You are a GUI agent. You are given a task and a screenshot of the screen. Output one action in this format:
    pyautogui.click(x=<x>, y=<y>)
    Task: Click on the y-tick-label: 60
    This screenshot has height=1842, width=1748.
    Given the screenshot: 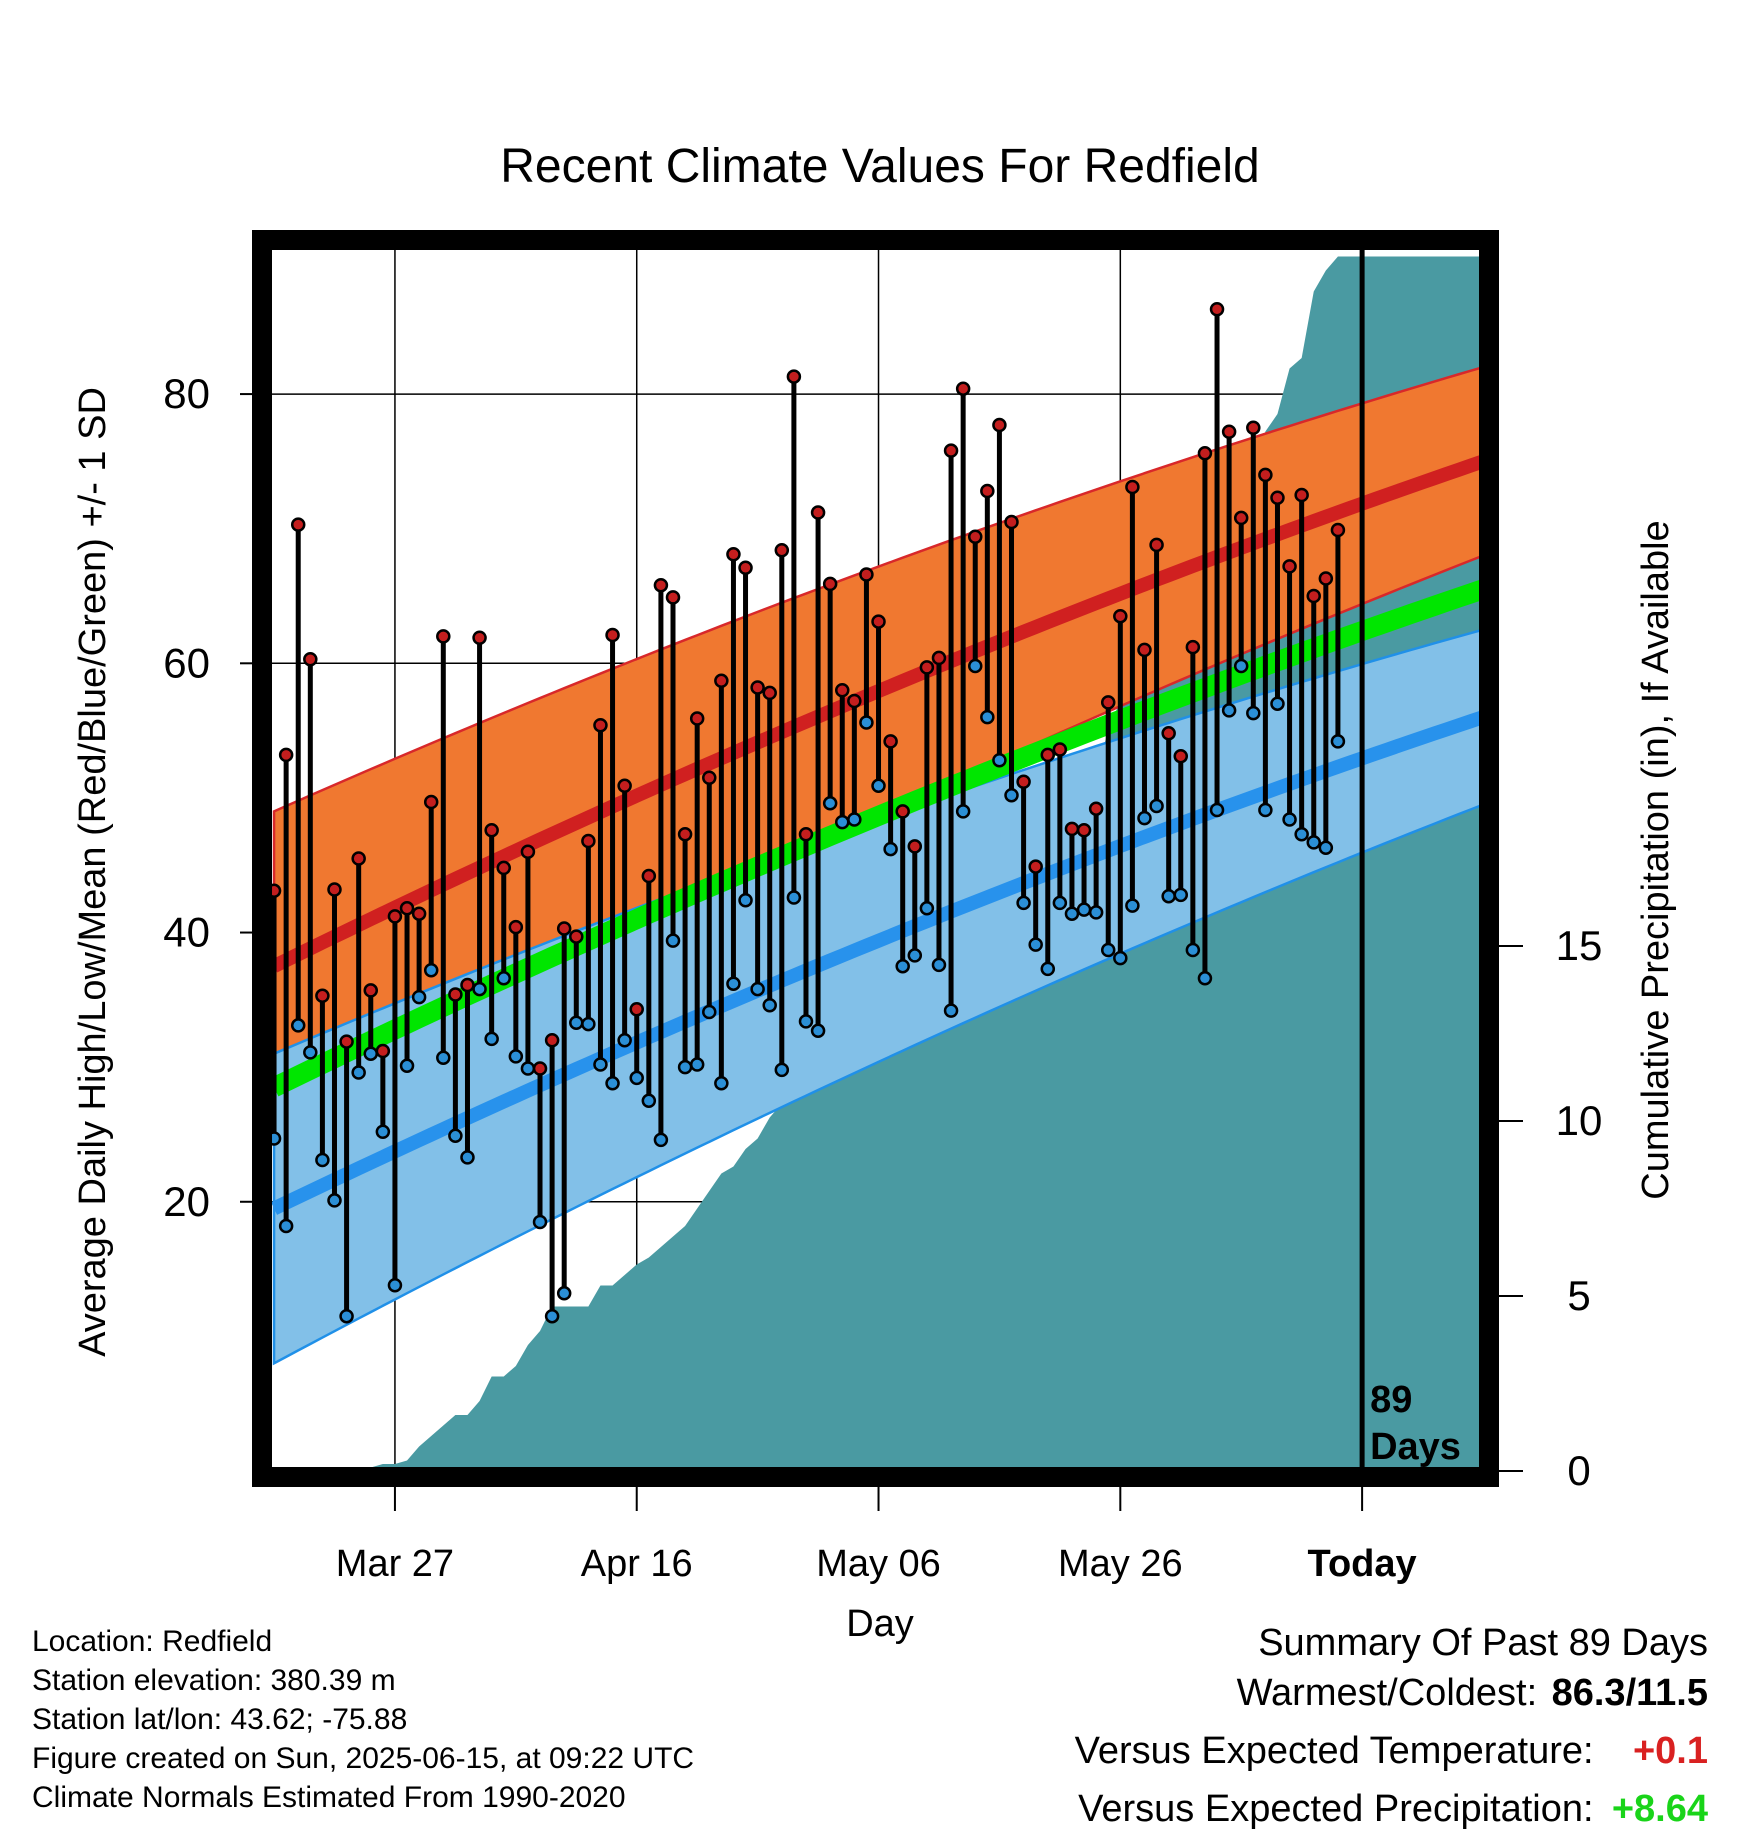 What is the action you would take?
    pyautogui.click(x=186, y=662)
    